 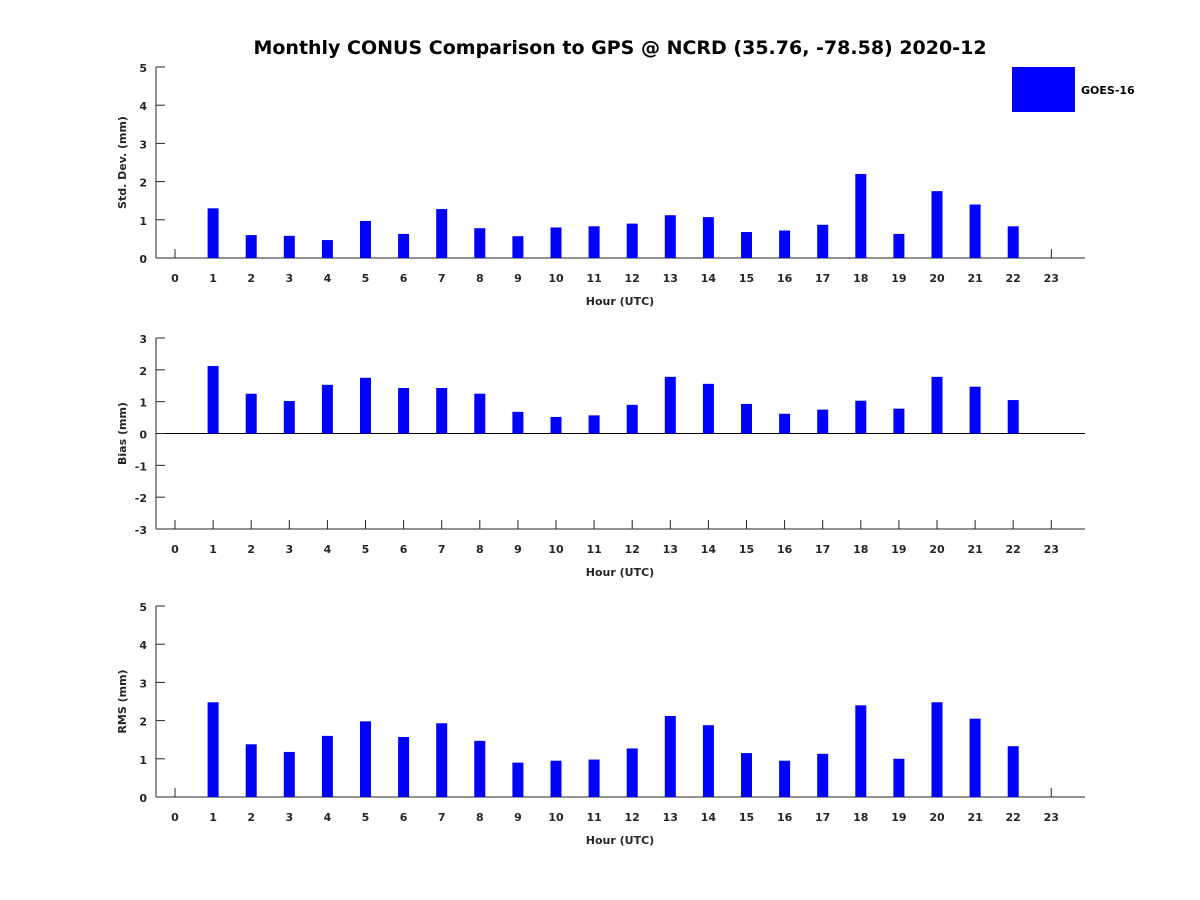 I want to click on x-tick-label: 5, so click(x=366, y=549).